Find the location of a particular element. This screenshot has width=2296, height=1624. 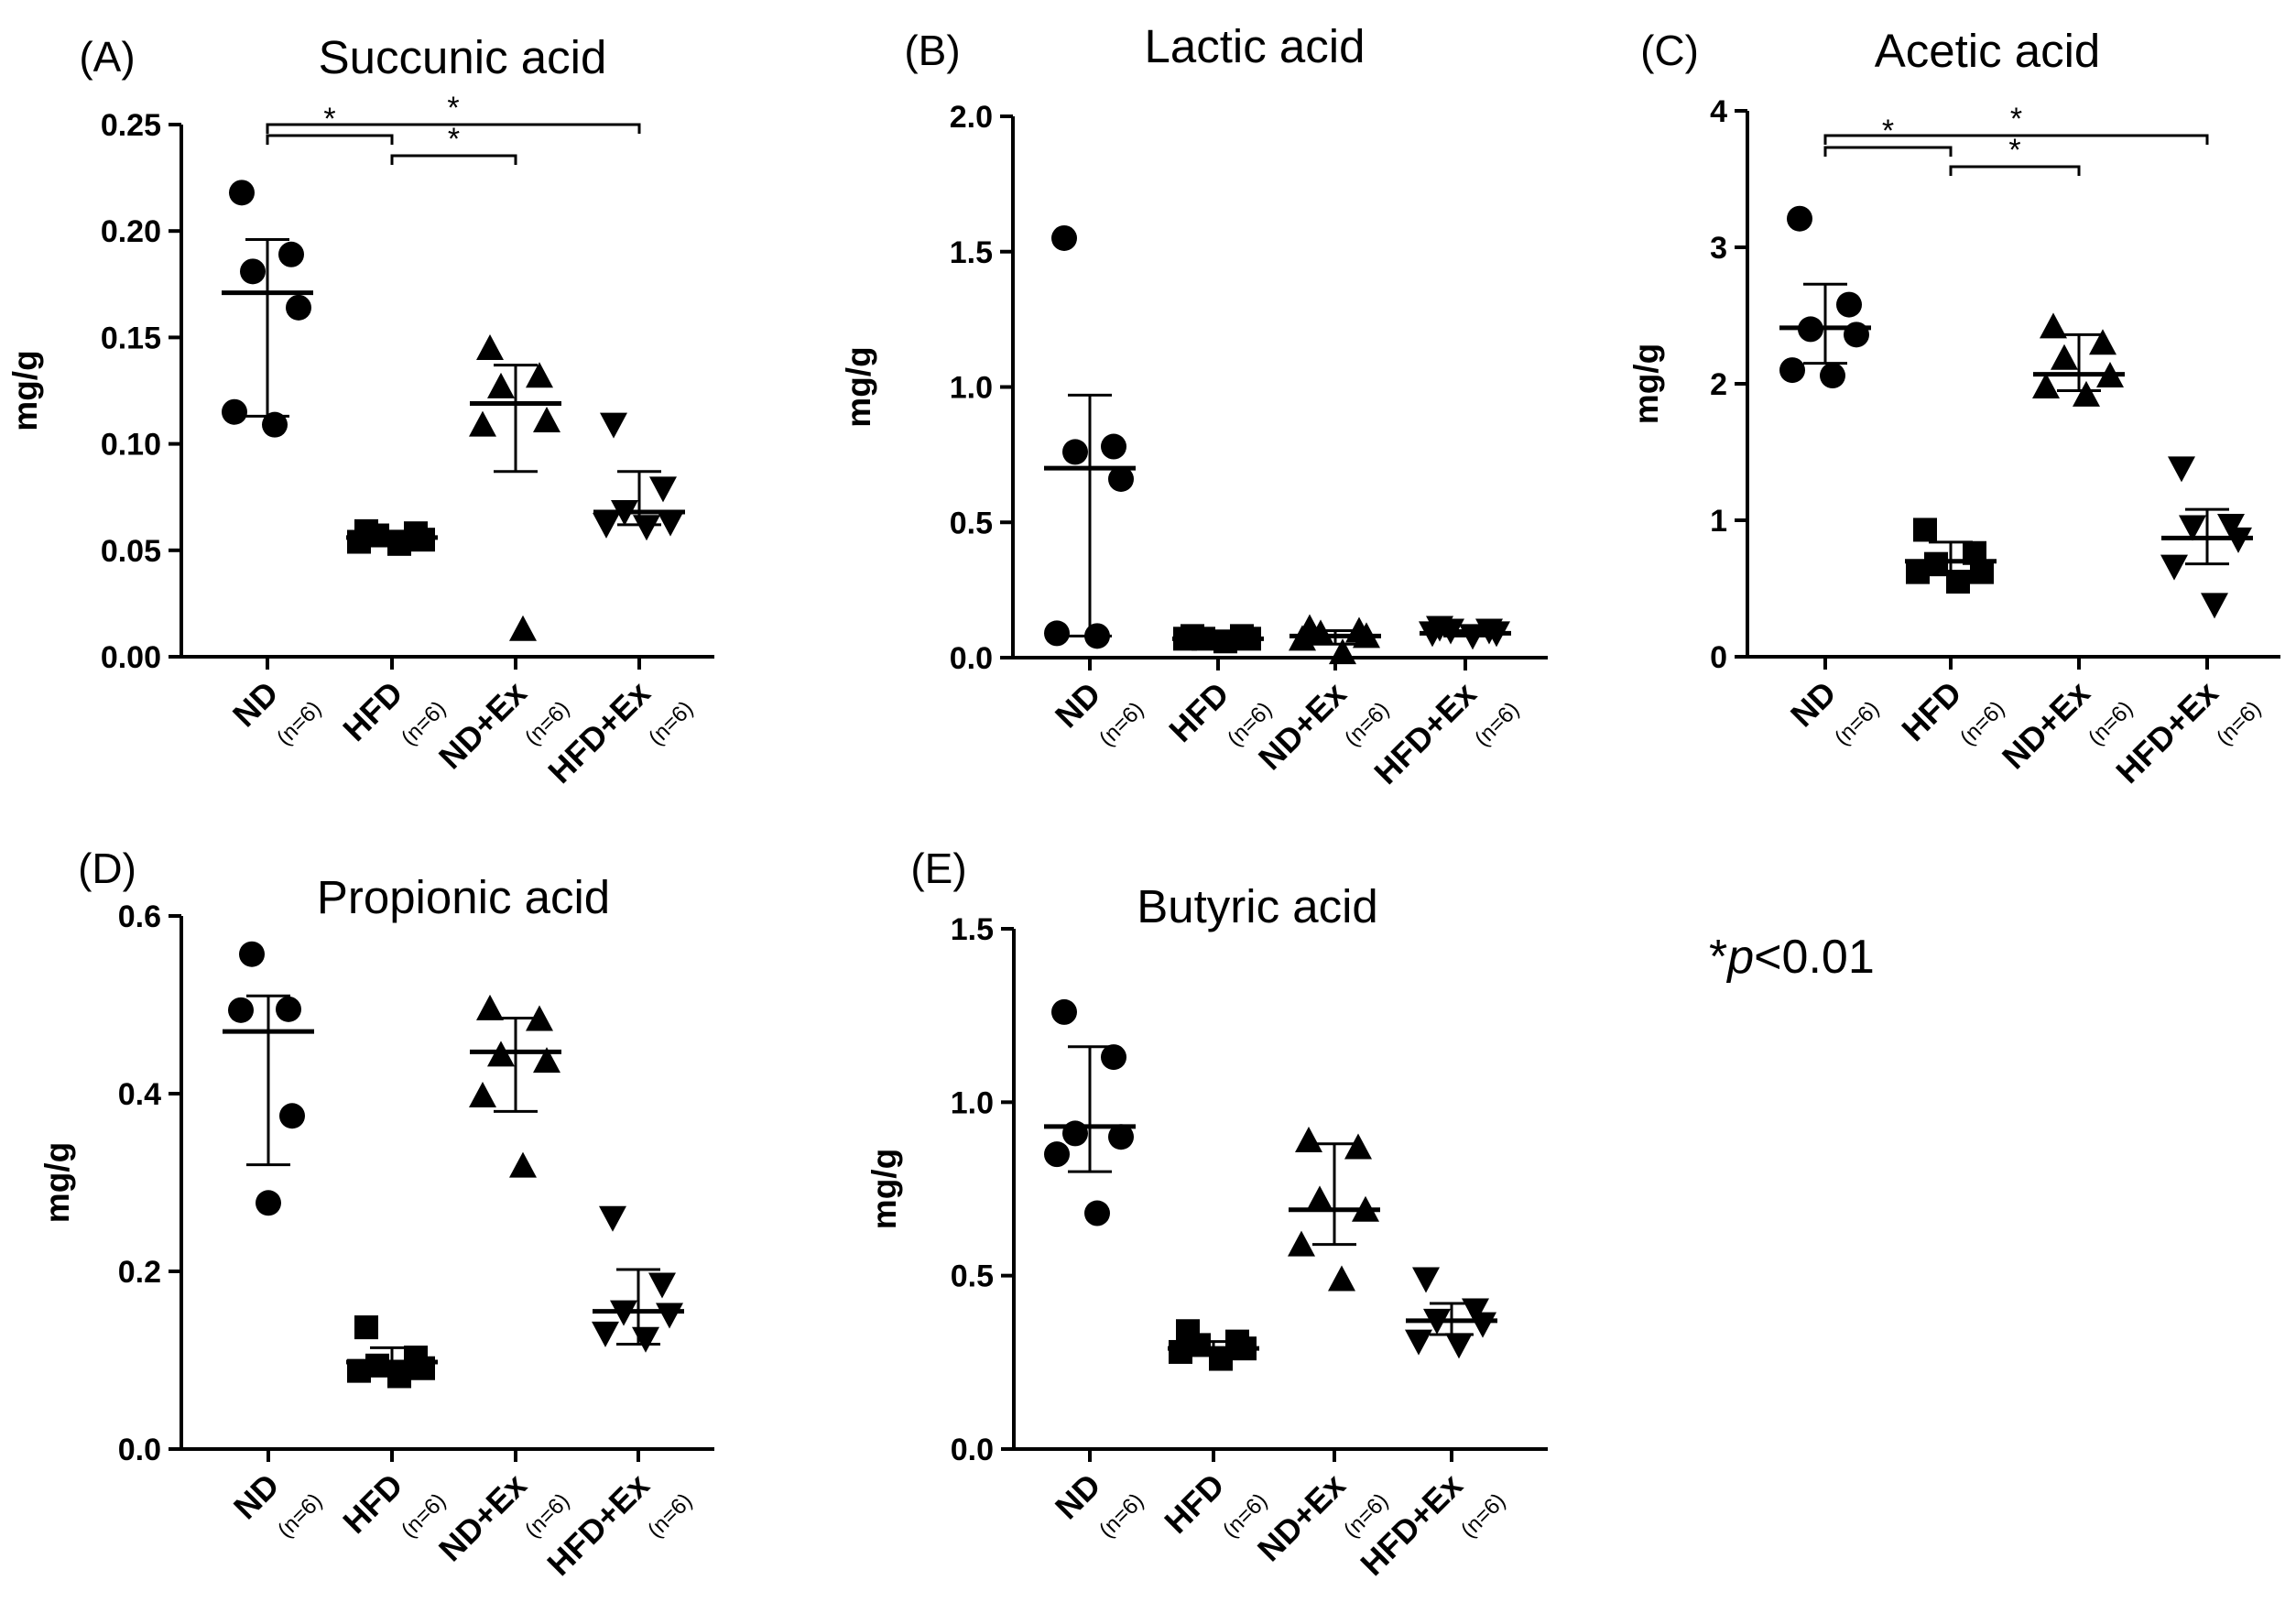

y-tick-label: 3 is located at coordinates (1718, 248).